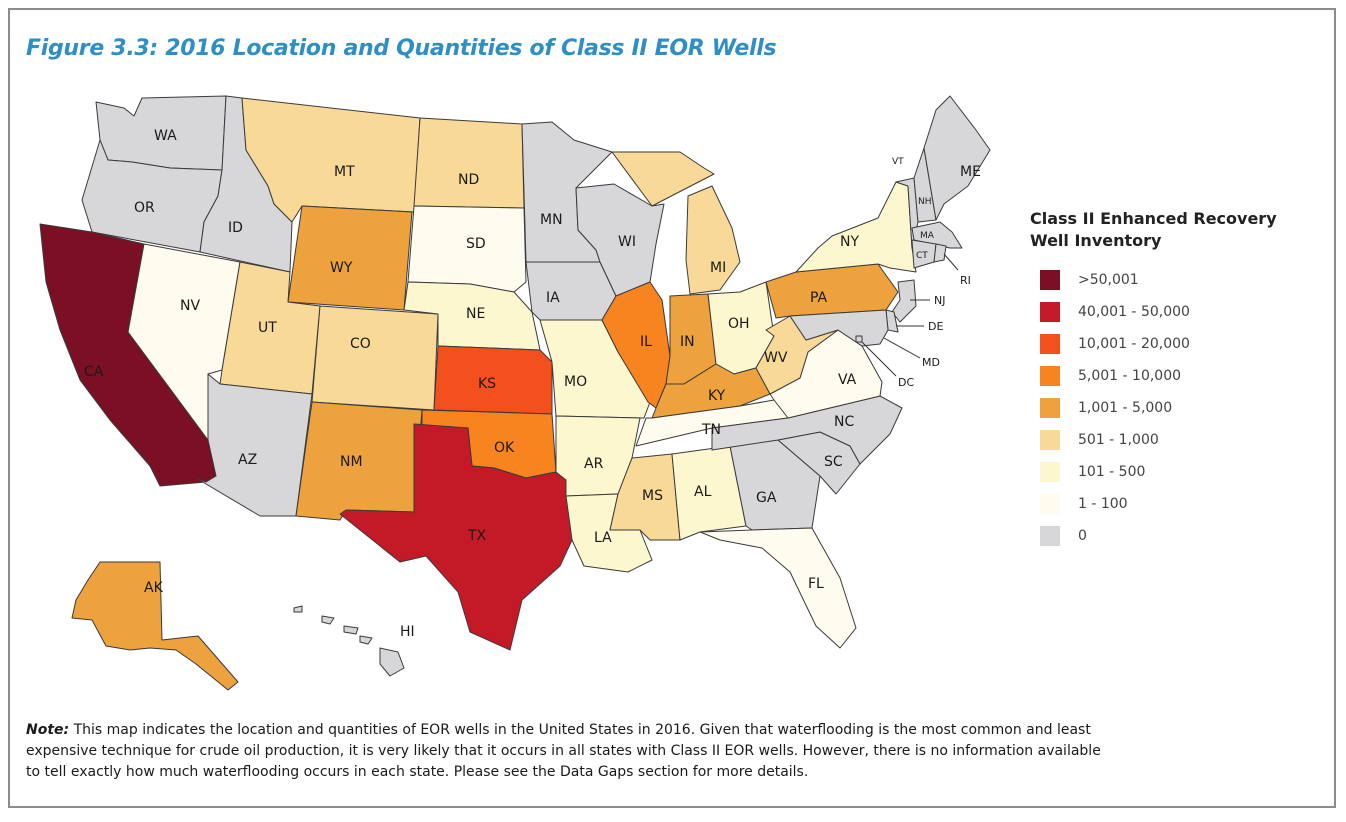 Image resolution: width=1346 pixels, height=822 pixels. Describe the element at coordinates (652, 496) in the screenshot. I see `label-MS: MS` at that location.